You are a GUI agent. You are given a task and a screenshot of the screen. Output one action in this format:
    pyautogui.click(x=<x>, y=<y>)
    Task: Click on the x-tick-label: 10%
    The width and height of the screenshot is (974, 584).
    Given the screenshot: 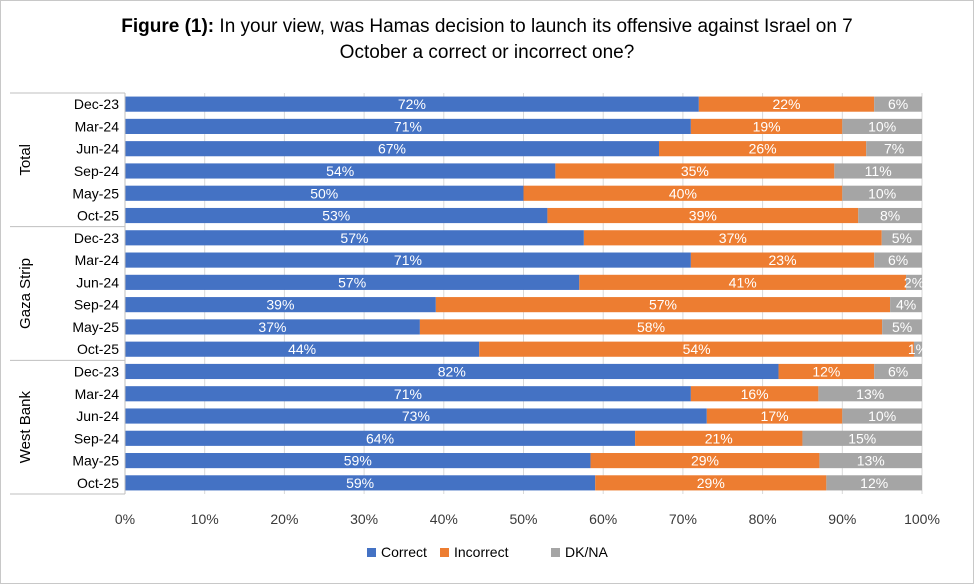 What is the action you would take?
    pyautogui.click(x=205, y=519)
    